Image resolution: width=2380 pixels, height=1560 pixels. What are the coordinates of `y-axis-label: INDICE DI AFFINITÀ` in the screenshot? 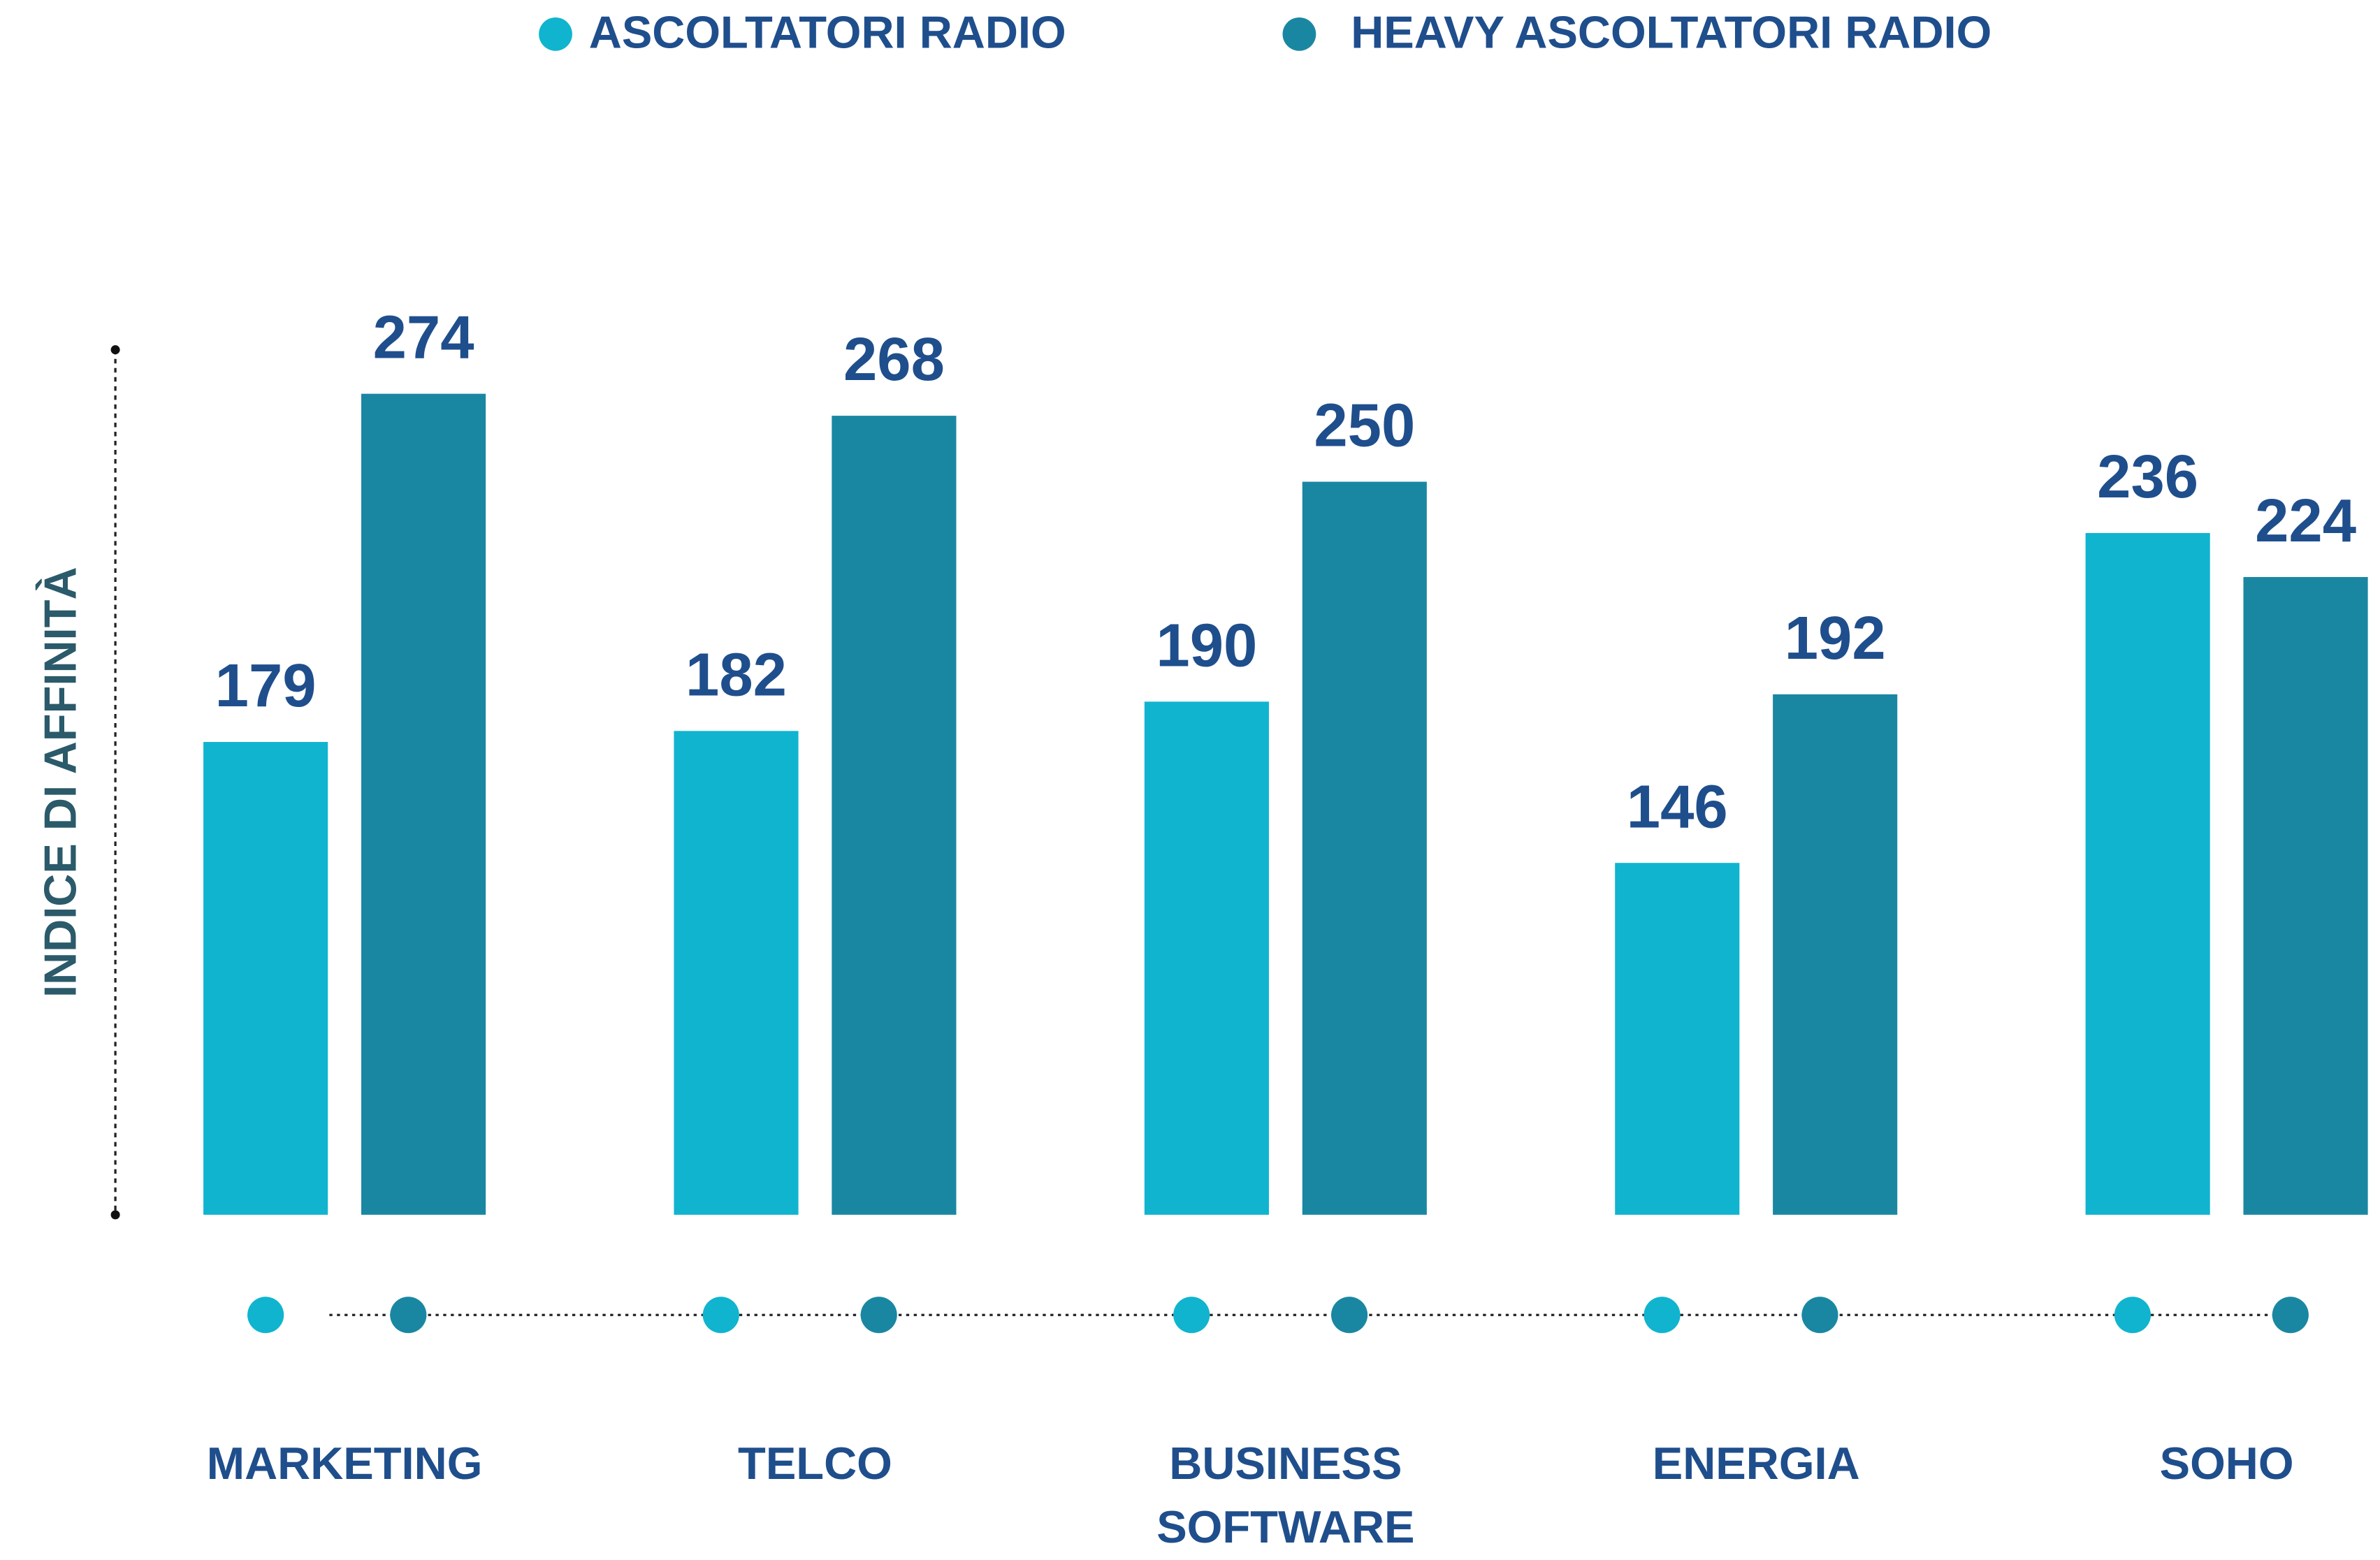 It's located at (60, 782).